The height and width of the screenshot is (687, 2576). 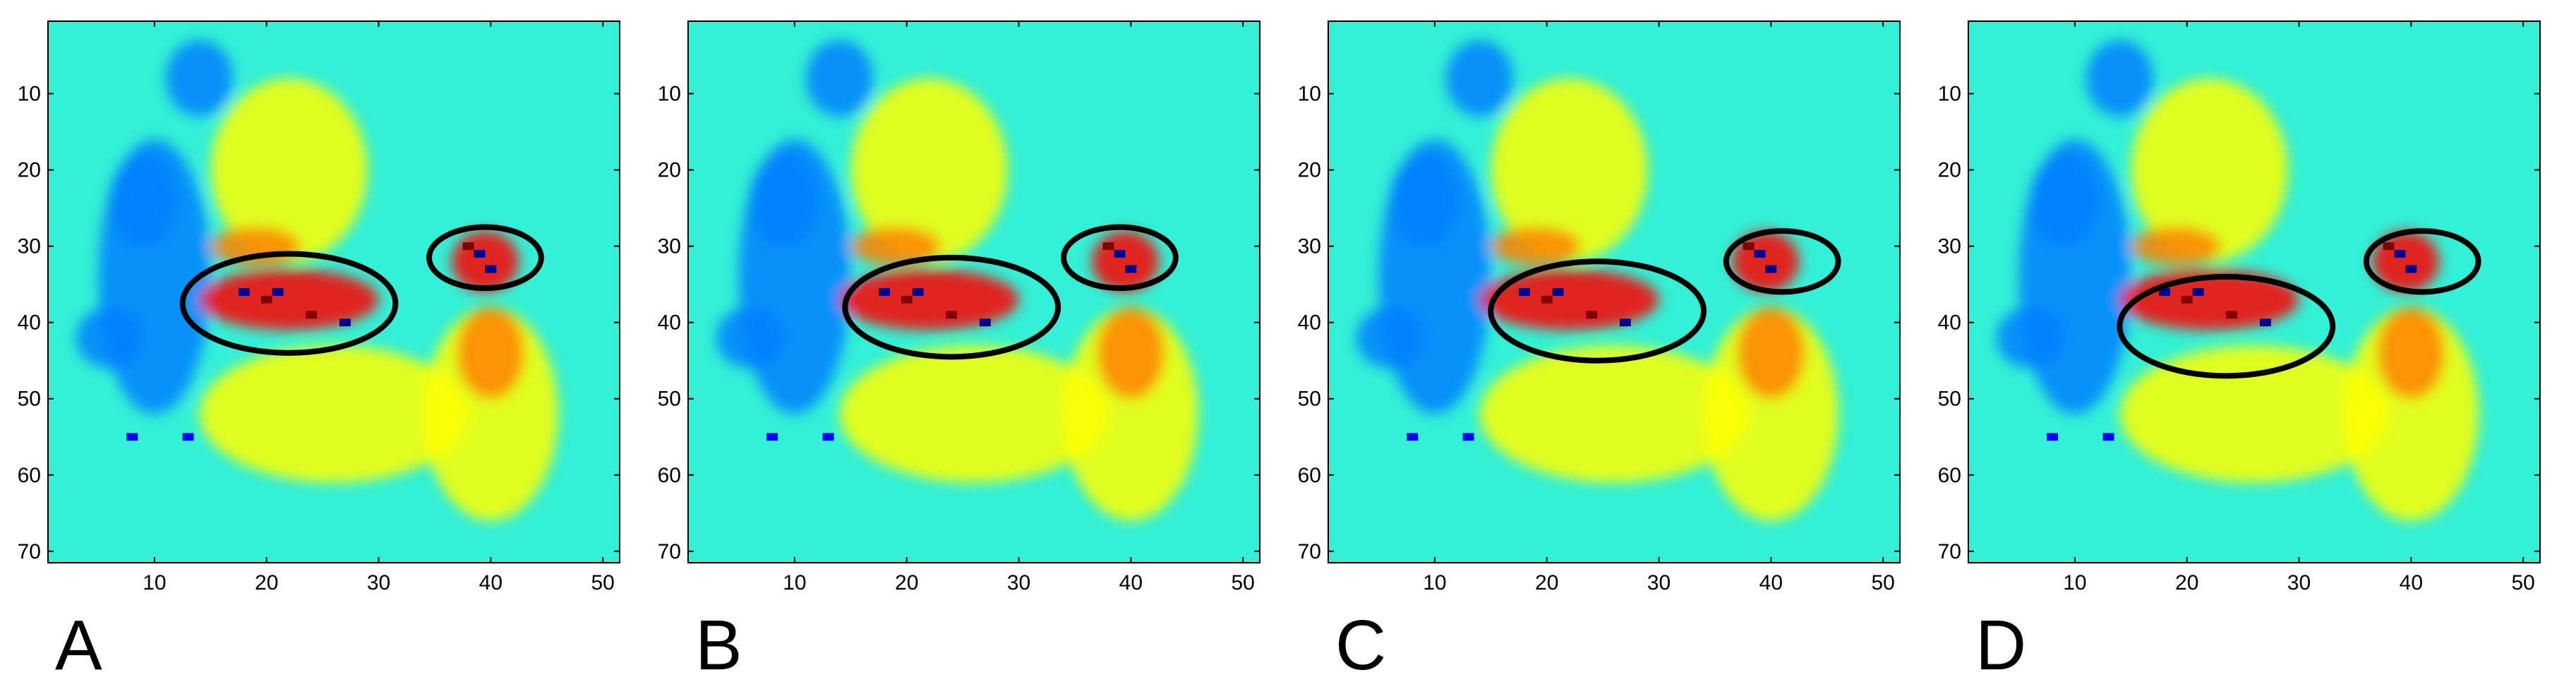 I want to click on panel-letter-d: D, so click(x=2000, y=645).